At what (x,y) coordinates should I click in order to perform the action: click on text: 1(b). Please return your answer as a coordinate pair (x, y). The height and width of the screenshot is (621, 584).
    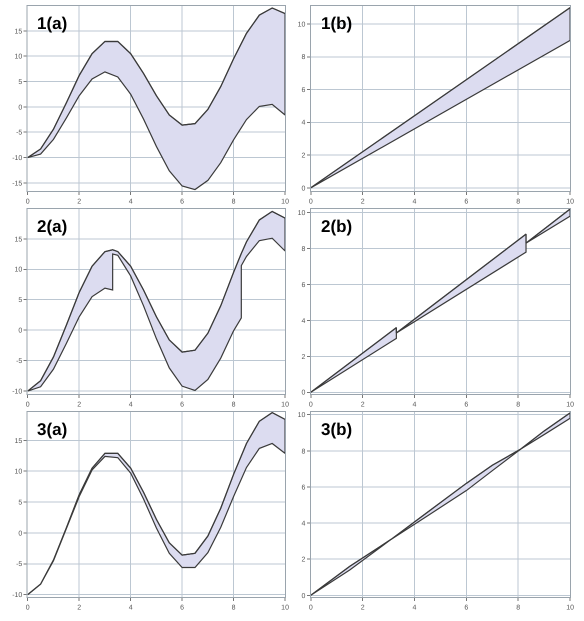
    Looking at the image, I should click on (336, 23).